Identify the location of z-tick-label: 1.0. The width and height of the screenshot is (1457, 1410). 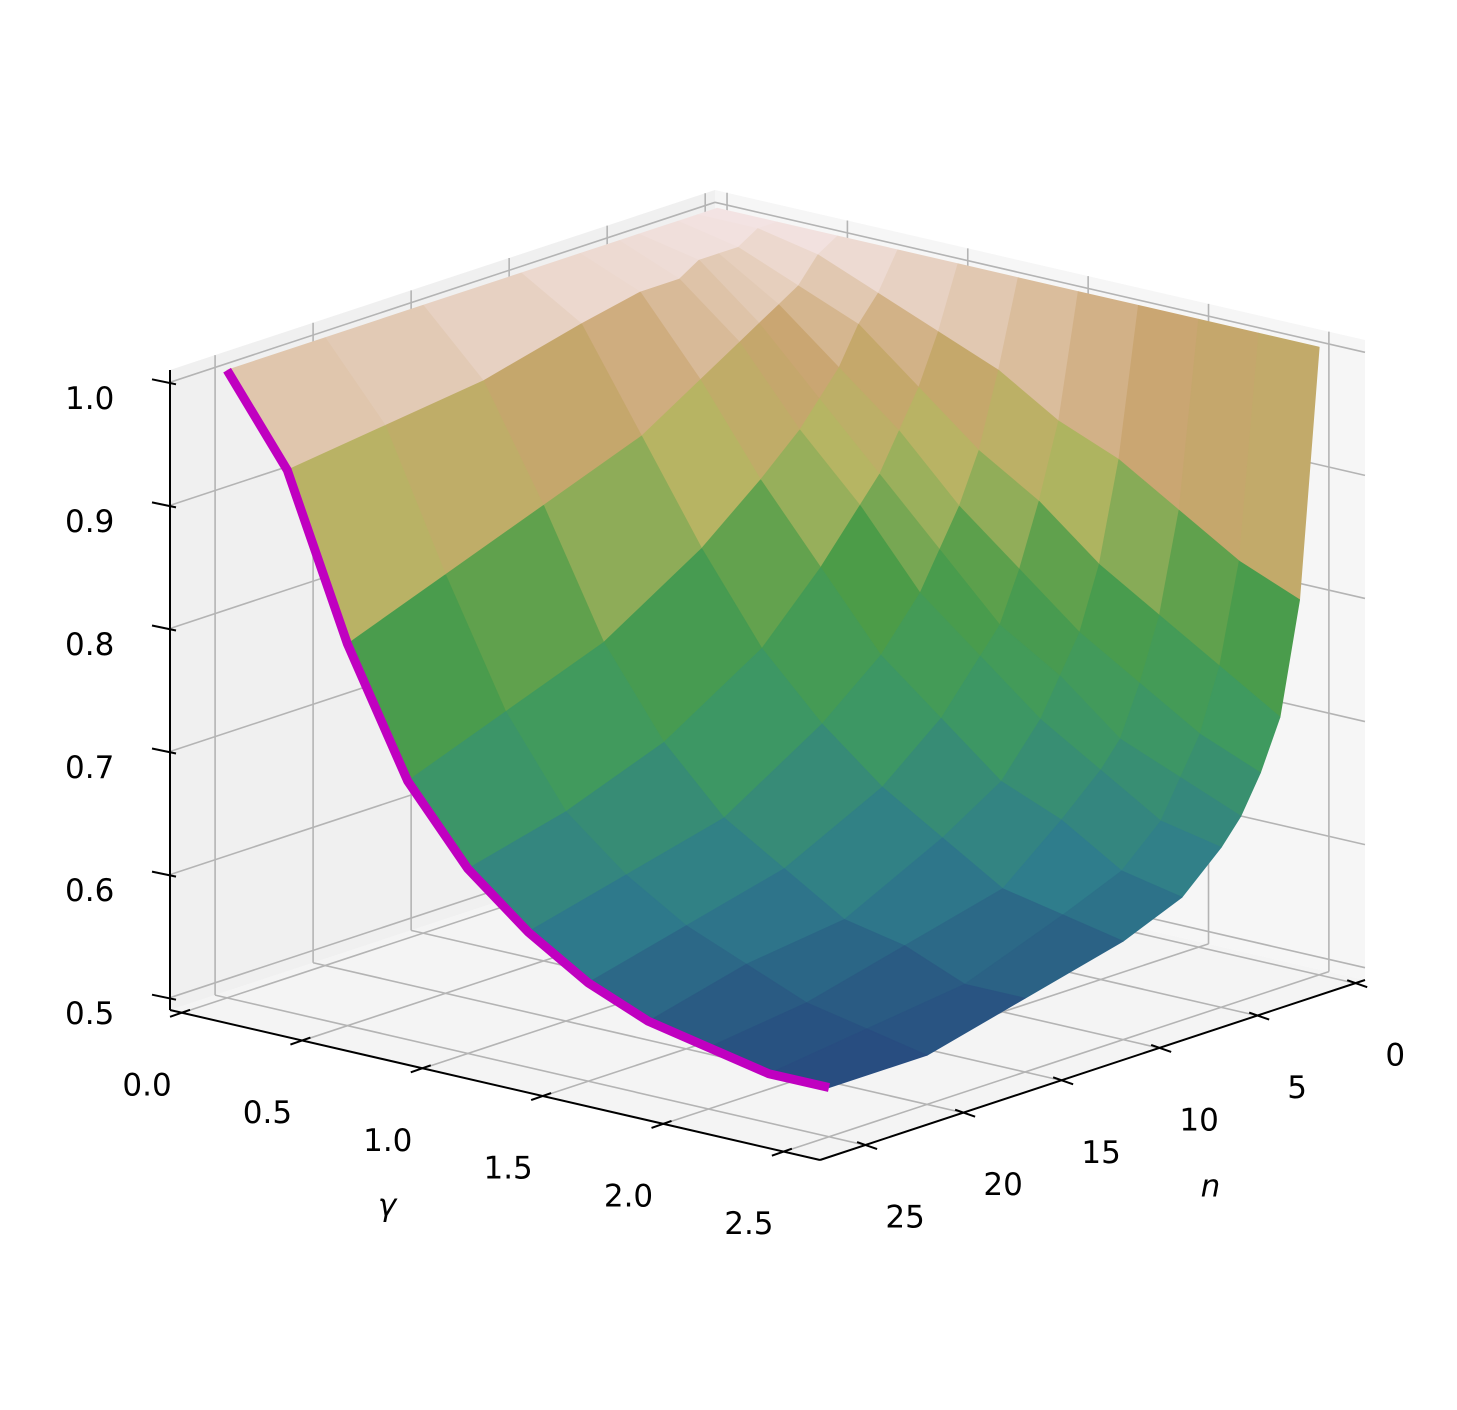
(89, 399).